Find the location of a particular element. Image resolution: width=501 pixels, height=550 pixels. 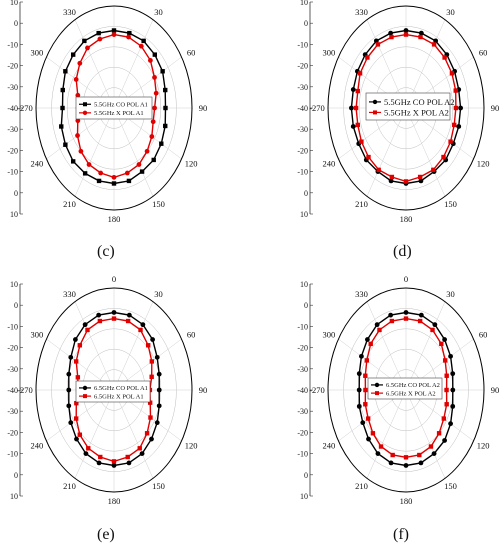

angle-tick-label: 240 is located at coordinates (37, 164).